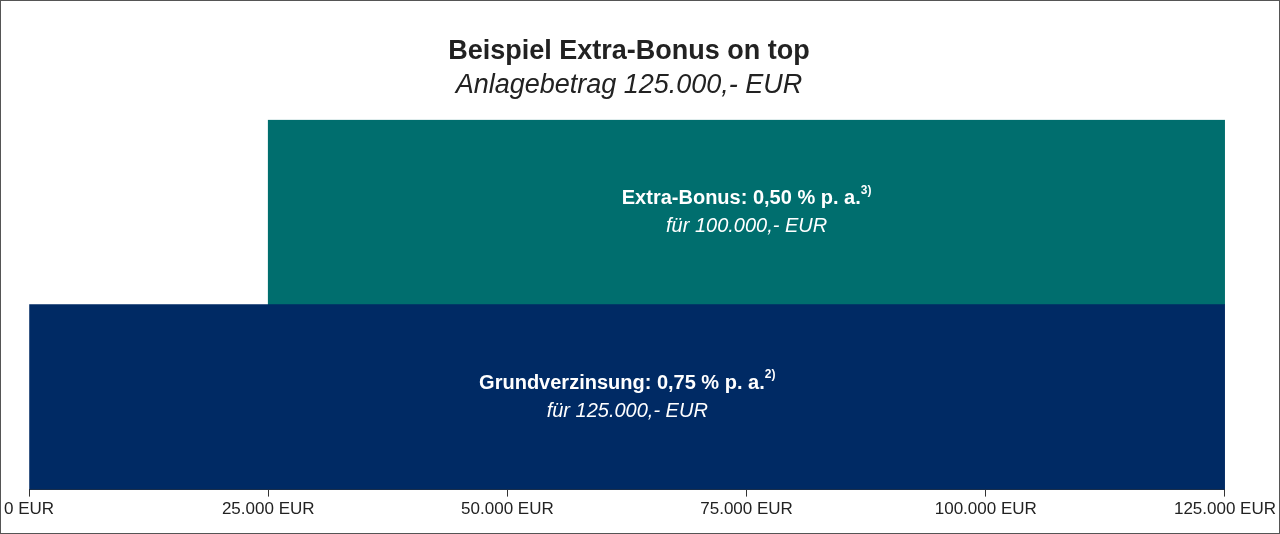 This screenshot has width=1280, height=534. What do you see at coordinates (29, 509) in the screenshot?
I see `x-tick-label: 0 EUR` at bounding box center [29, 509].